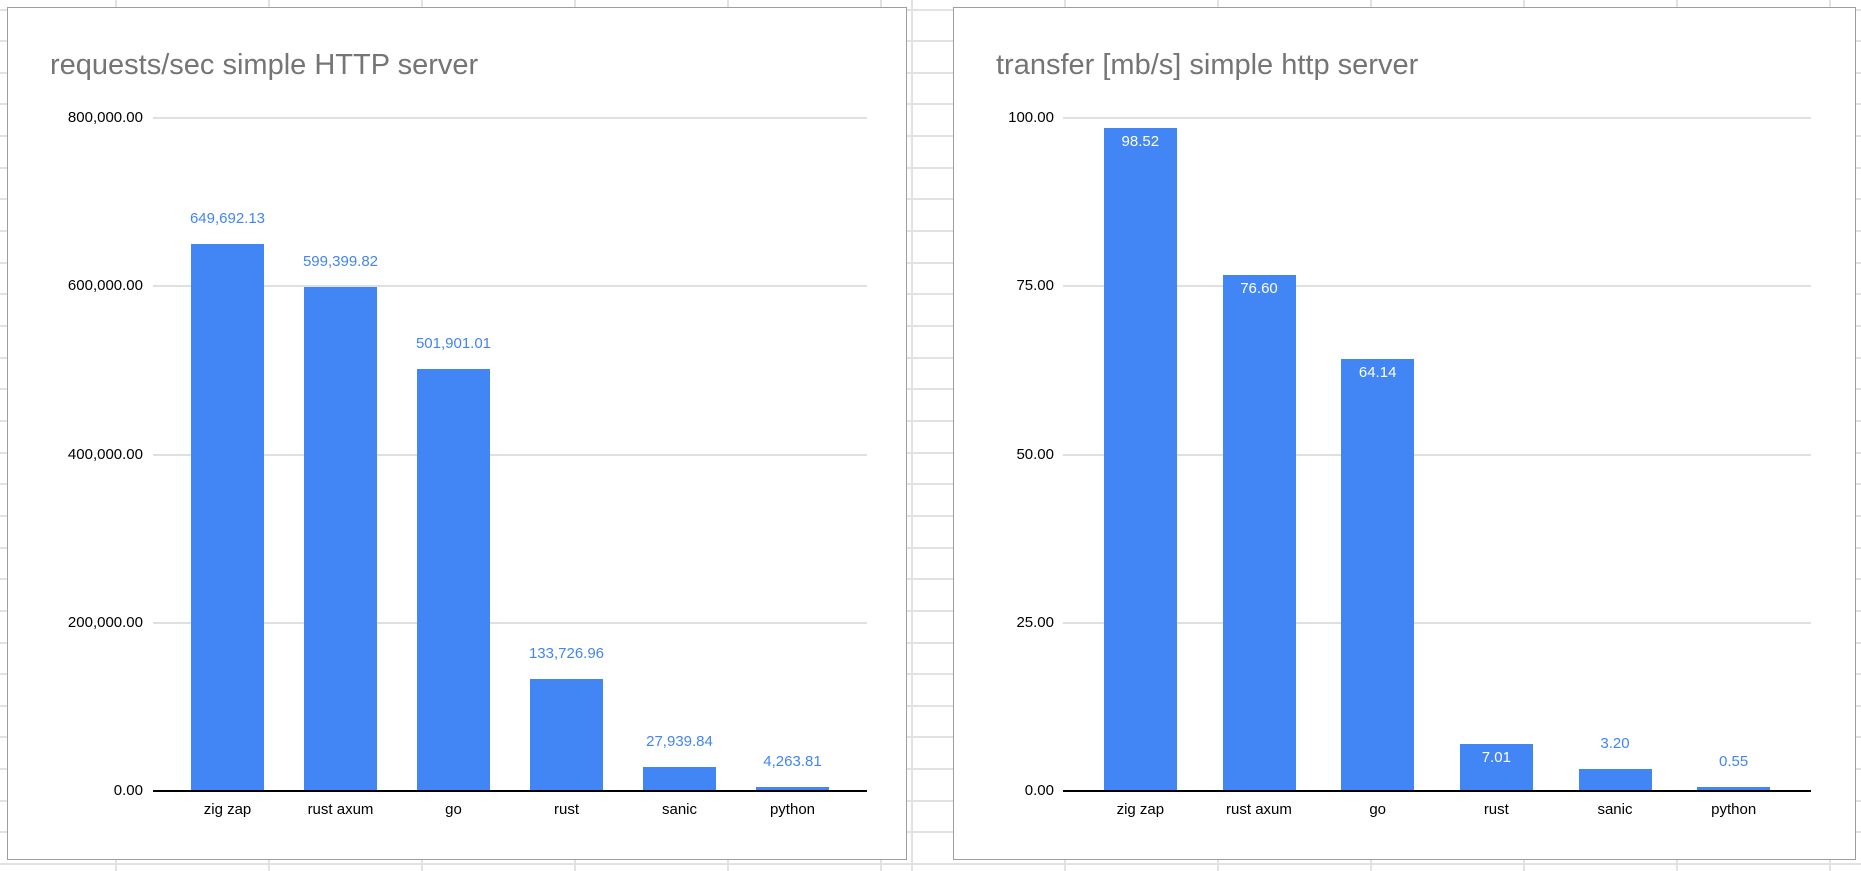  I want to click on bar-value-label: 4,263.81, so click(792, 762).